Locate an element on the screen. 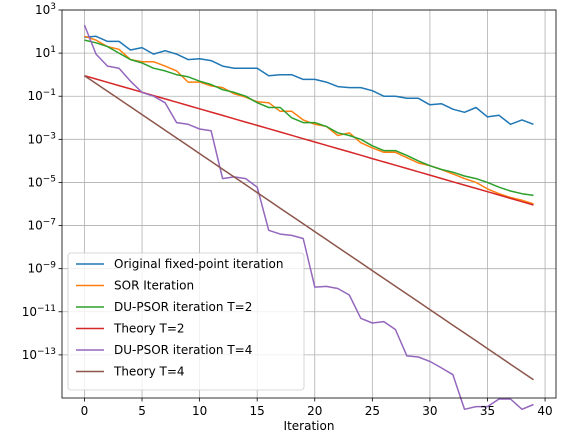 The height and width of the screenshot is (434, 563). legend-box is located at coordinates (186, 321).